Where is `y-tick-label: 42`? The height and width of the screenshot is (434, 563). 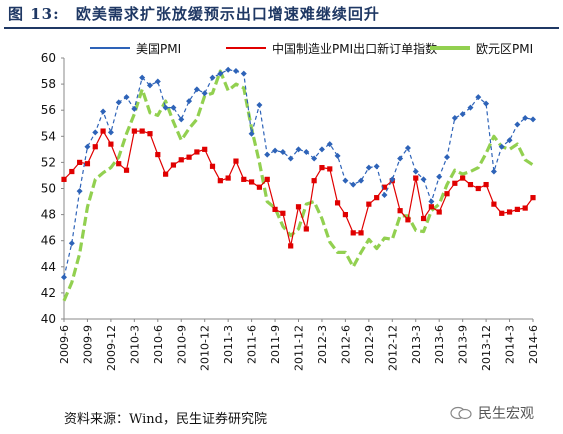 y-tick-label: 42 is located at coordinates (48, 293).